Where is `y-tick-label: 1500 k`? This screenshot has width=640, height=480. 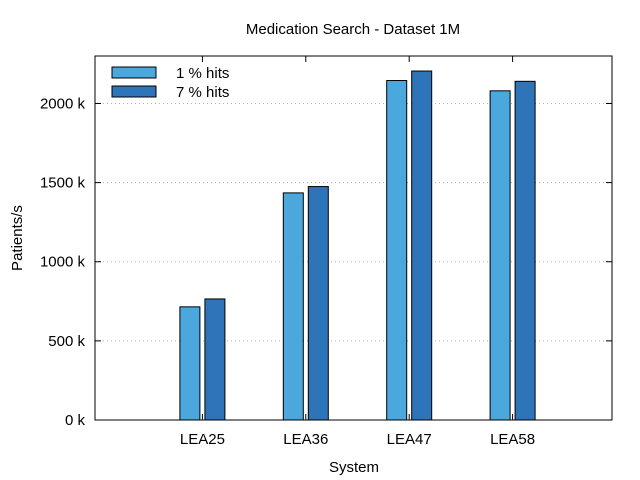 y-tick-label: 1500 k is located at coordinates (63, 183).